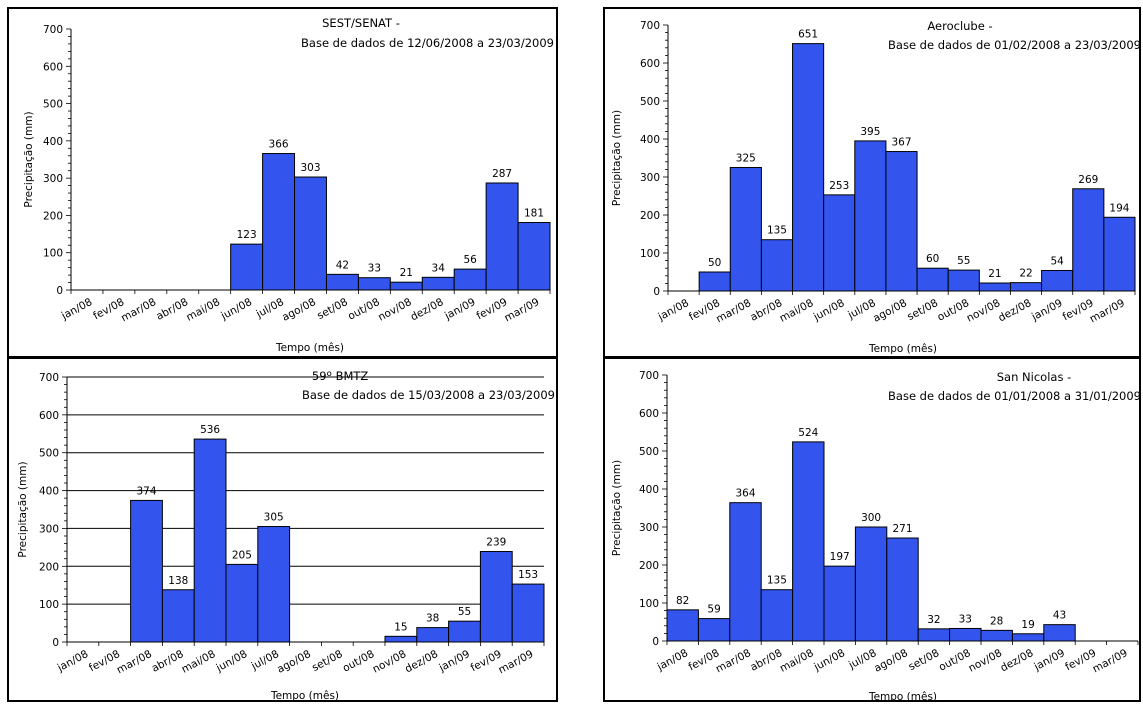 Image resolution: width=1143 pixels, height=704 pixels. I want to click on chart-subtitle: Base de dados de 01/02/2008 a 23/03/2009, so click(1014, 45).